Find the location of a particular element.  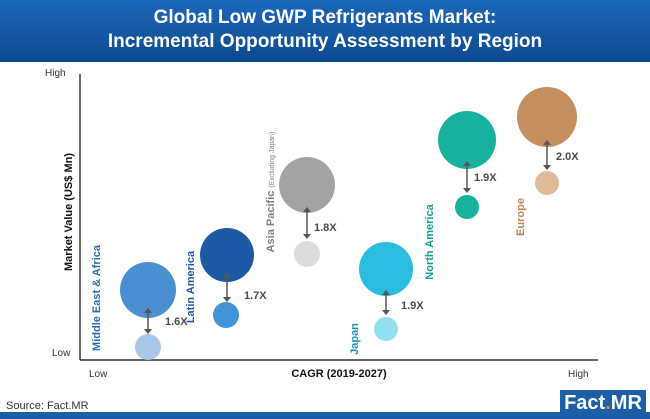

region-name-middle-east-africa: Middle East & Africa is located at coordinates (97, 297).